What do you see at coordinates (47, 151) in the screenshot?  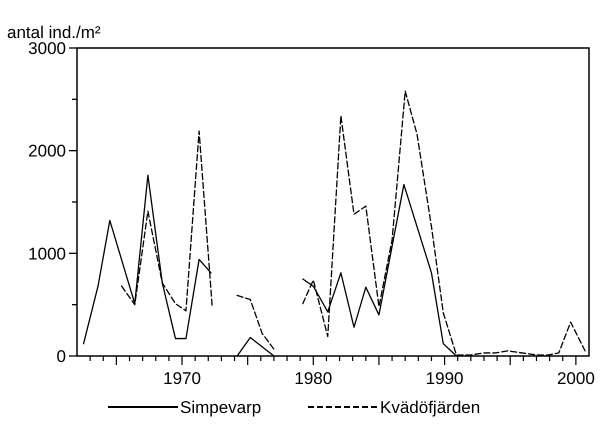 I see `y-tick-label: 2000` at bounding box center [47, 151].